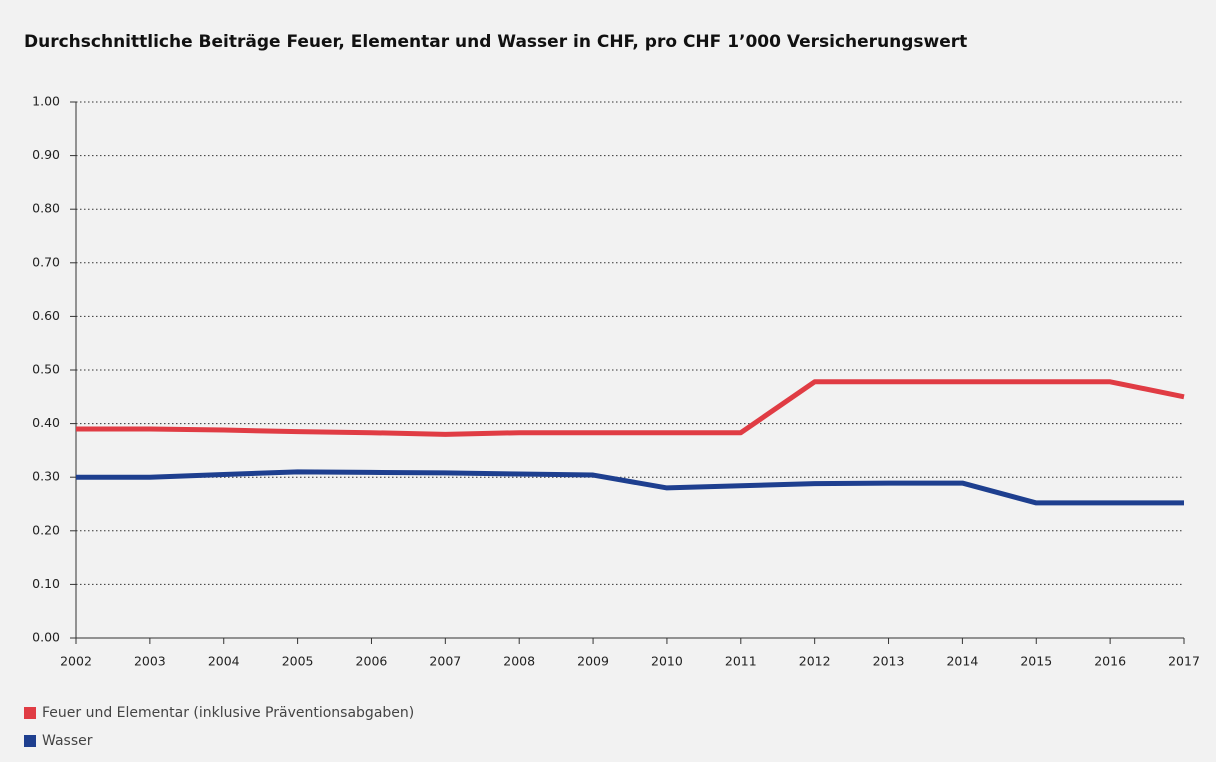 This screenshot has width=1216, height=762. I want to click on x-tick-label: 2006, so click(372, 661).